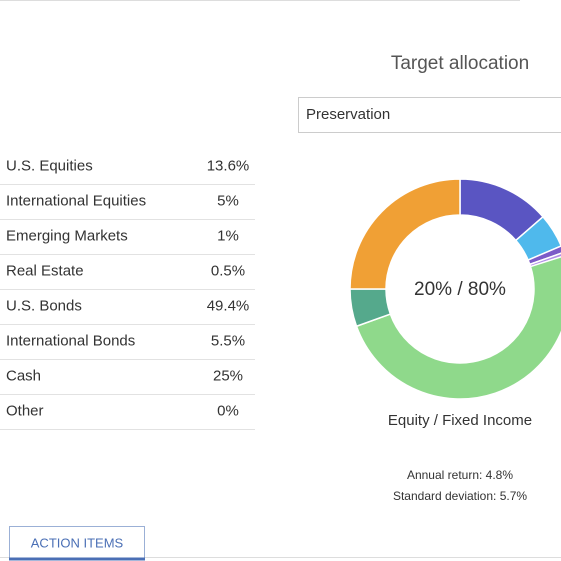  Describe the element at coordinates (460, 63) in the screenshot. I see `panel-title: Target allocation` at that location.